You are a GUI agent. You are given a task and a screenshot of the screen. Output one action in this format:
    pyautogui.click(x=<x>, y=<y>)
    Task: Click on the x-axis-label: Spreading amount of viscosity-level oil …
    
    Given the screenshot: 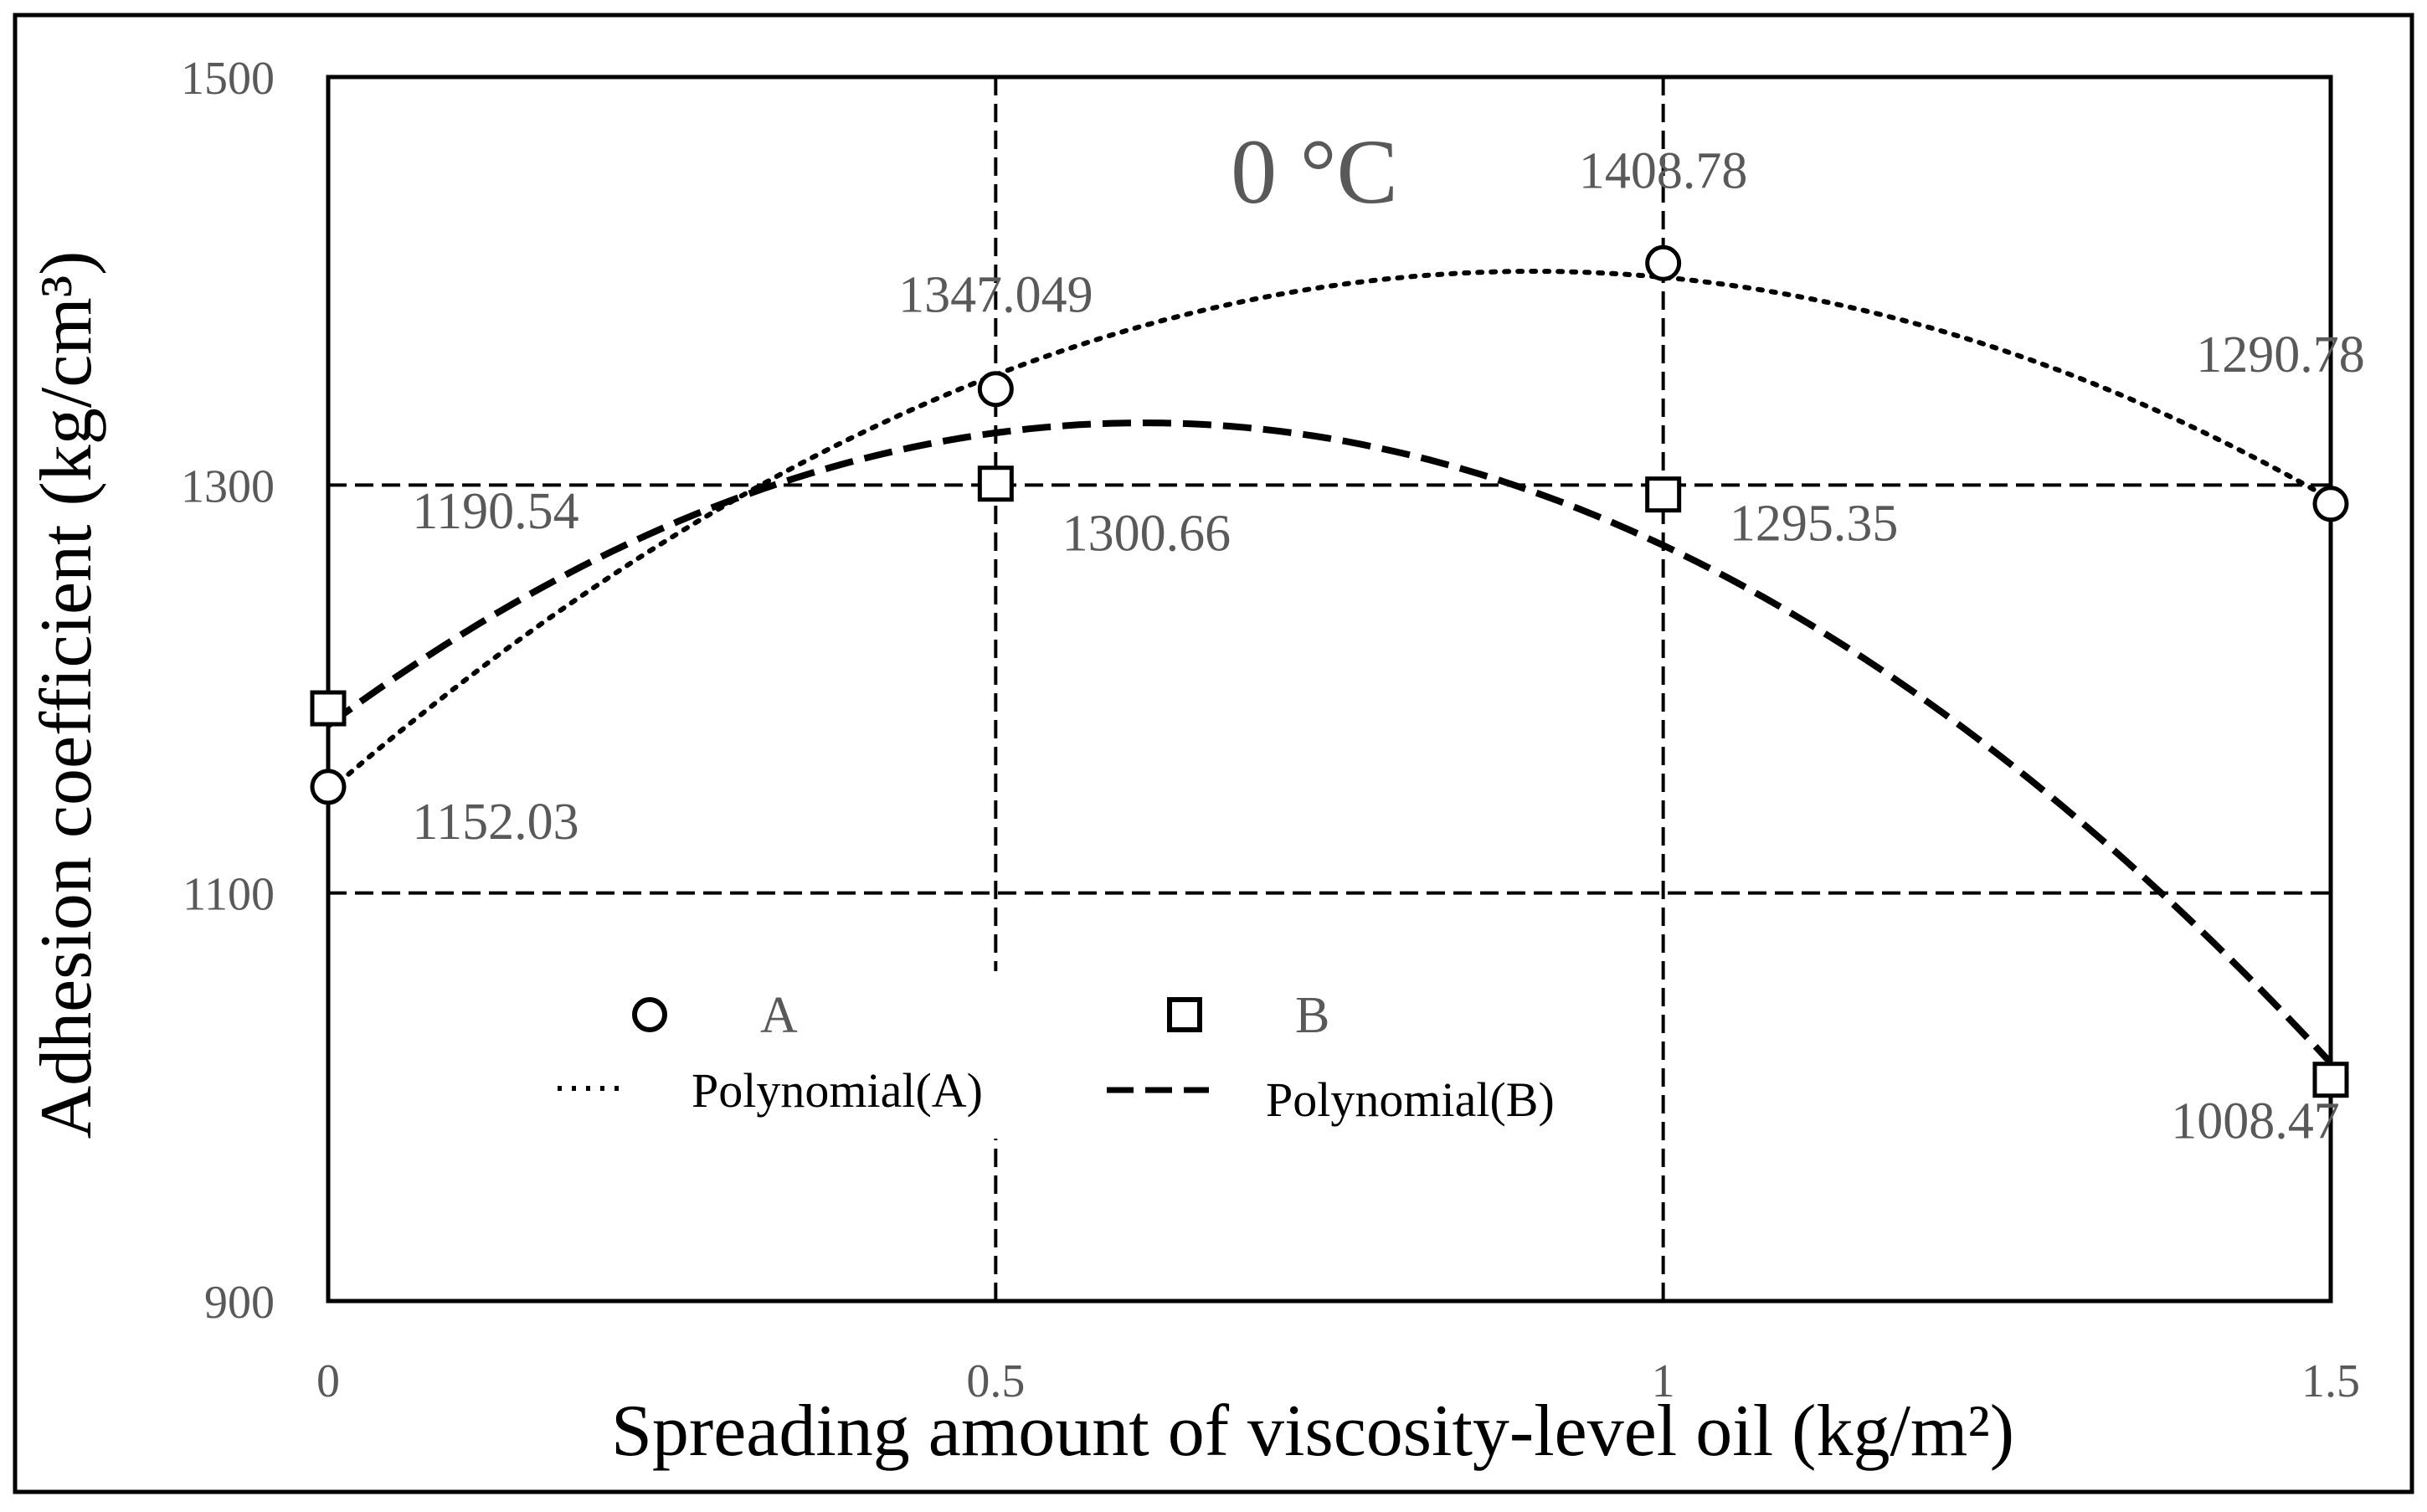 What is the action you would take?
    pyautogui.click(x=1312, y=1431)
    